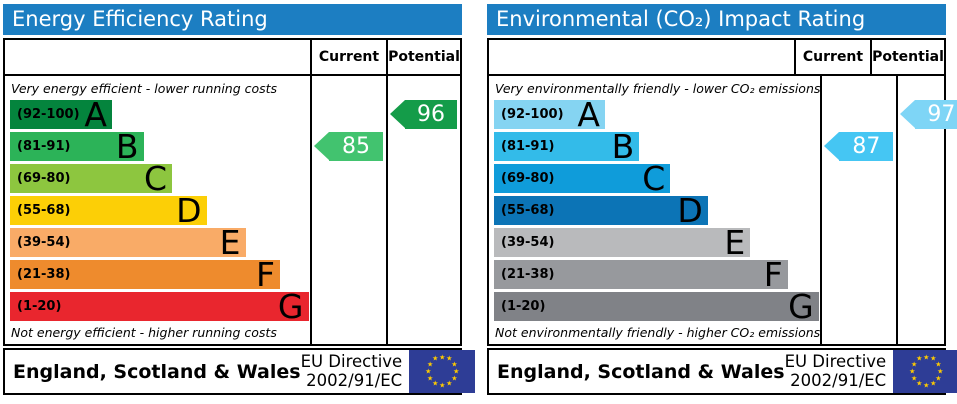  Describe the element at coordinates (431, 114) in the screenshot. I see `arrow-body: 96` at that location.